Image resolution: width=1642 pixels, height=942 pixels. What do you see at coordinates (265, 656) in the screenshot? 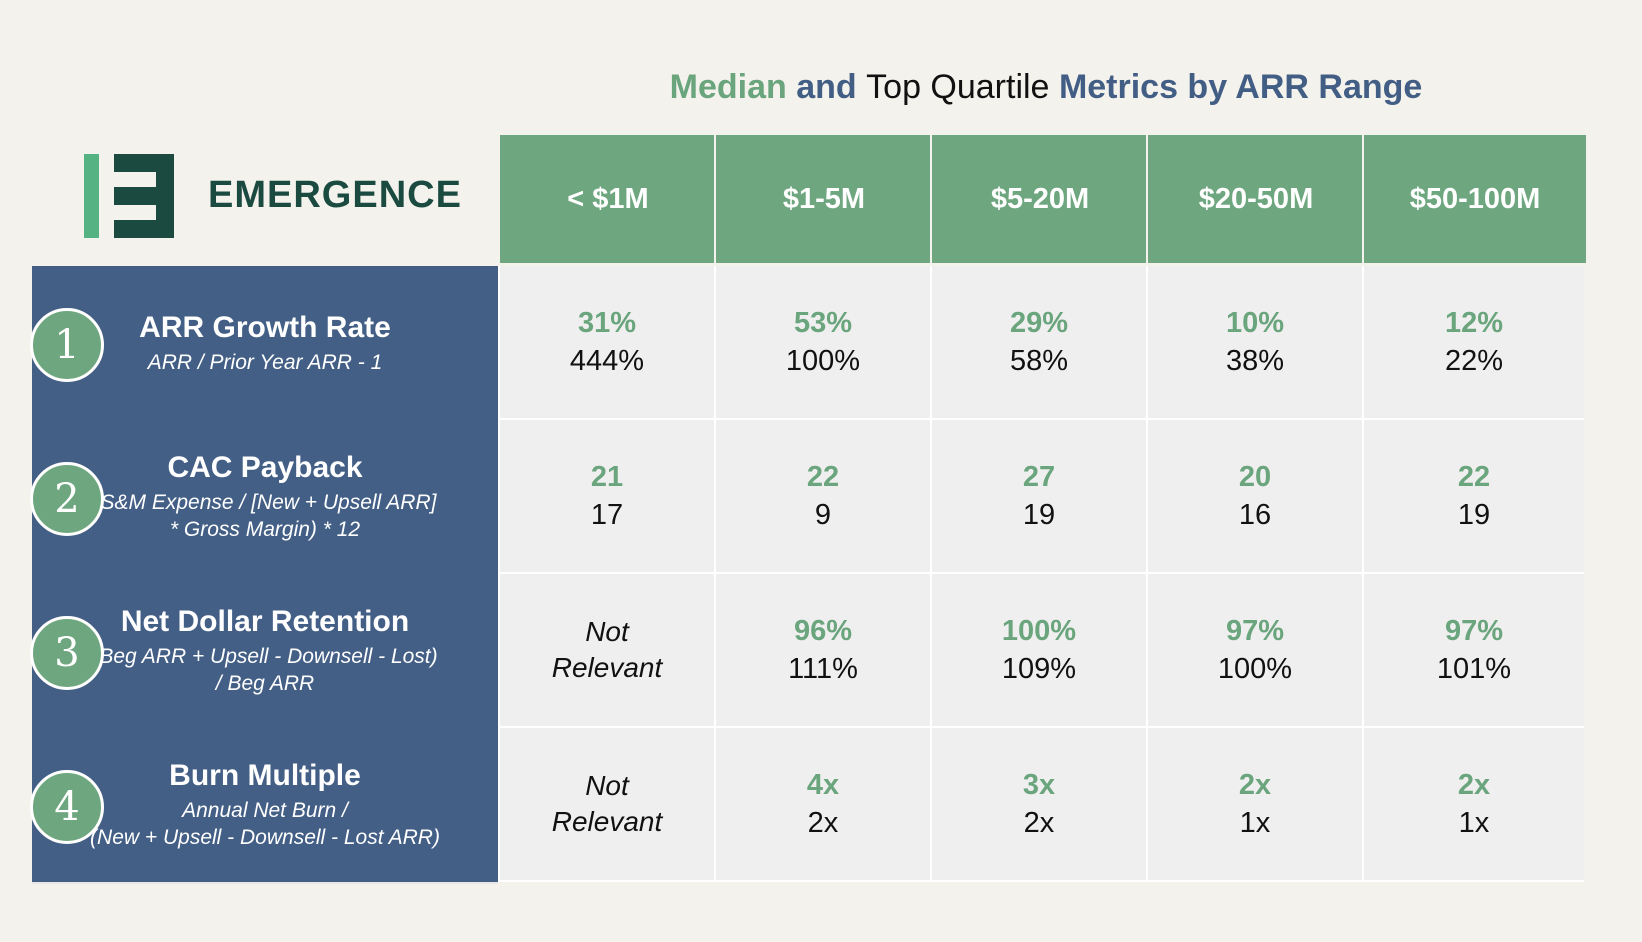
I see `row-formula: (Beg ARR + Upsell - Downsell - Lost)` at bounding box center [265, 656].